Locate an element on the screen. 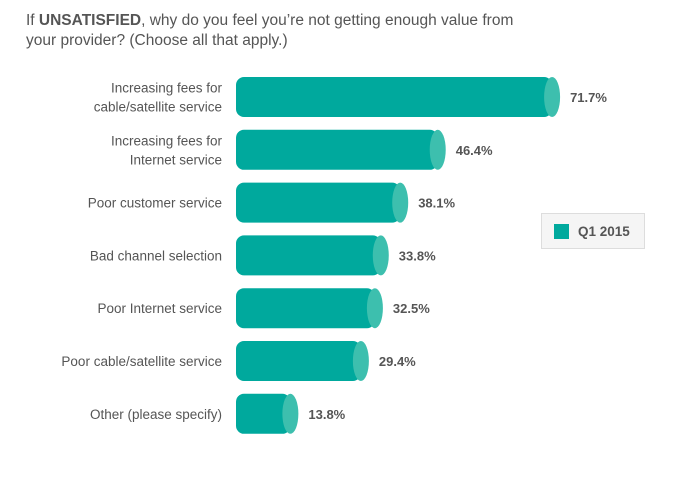 Image resolution: width=680 pixels, height=484 pixels. value-label: 32.5% is located at coordinates (411, 308).